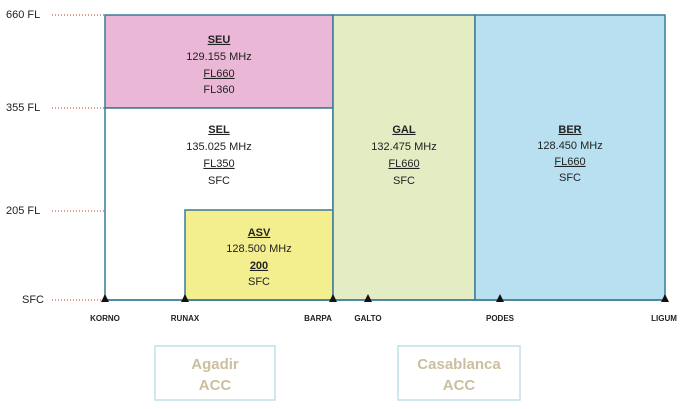  Describe the element at coordinates (459, 364) in the screenshot. I see `acc-name: Casablanca` at that location.